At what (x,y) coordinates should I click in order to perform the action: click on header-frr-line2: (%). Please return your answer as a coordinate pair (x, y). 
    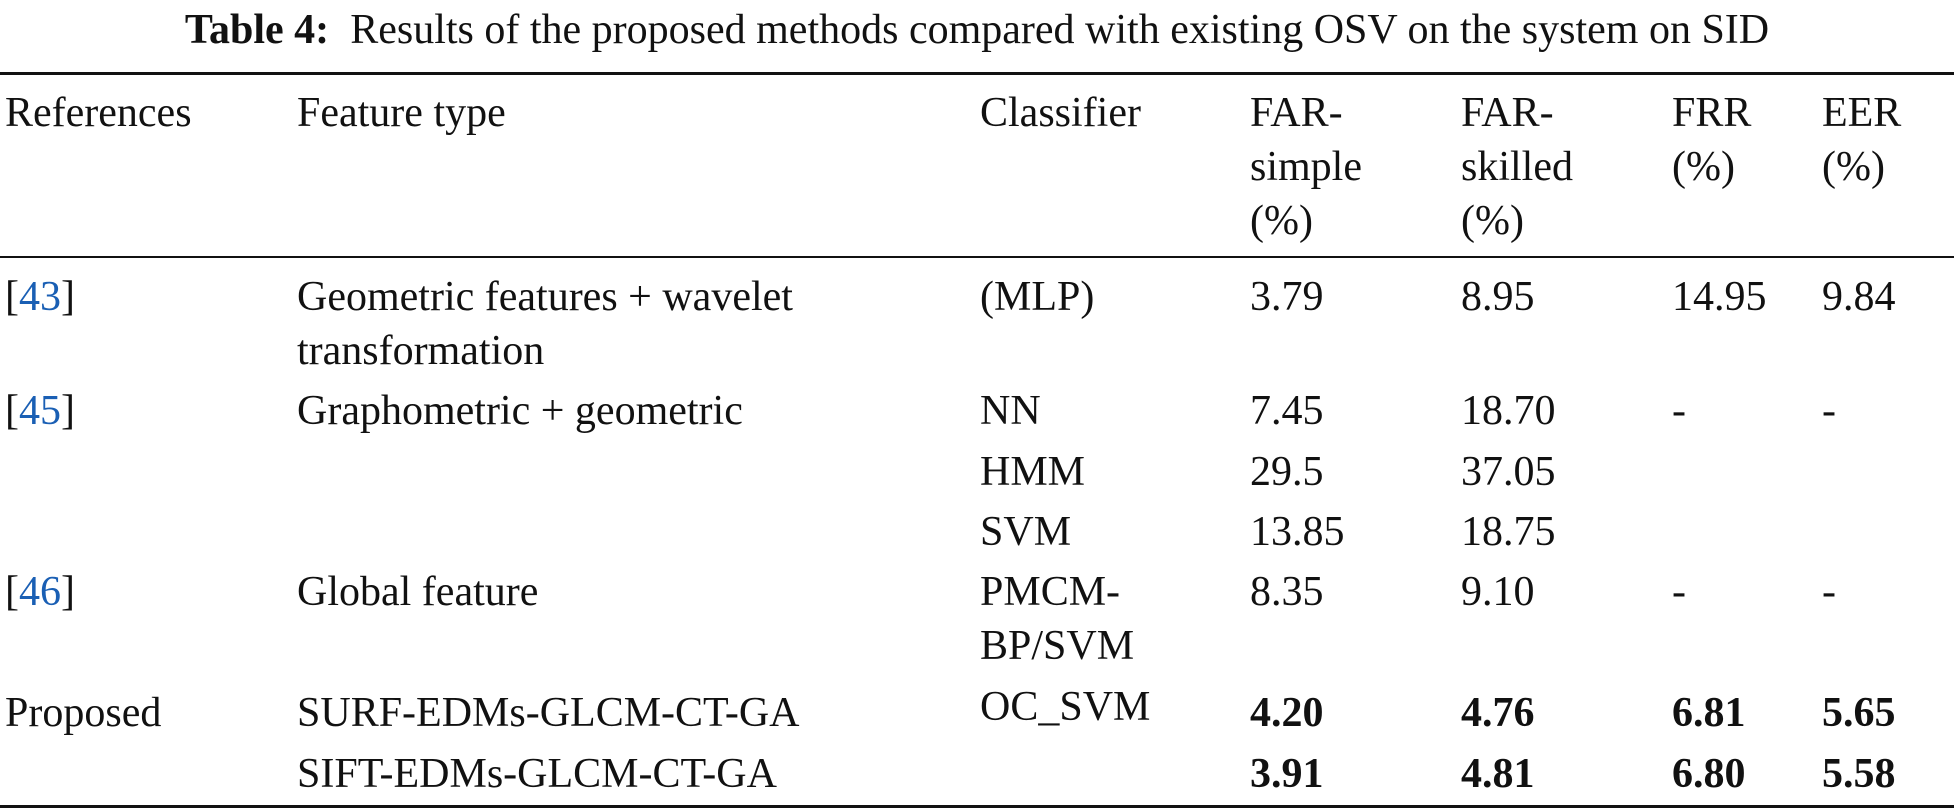
    Looking at the image, I should click on (1703, 167).